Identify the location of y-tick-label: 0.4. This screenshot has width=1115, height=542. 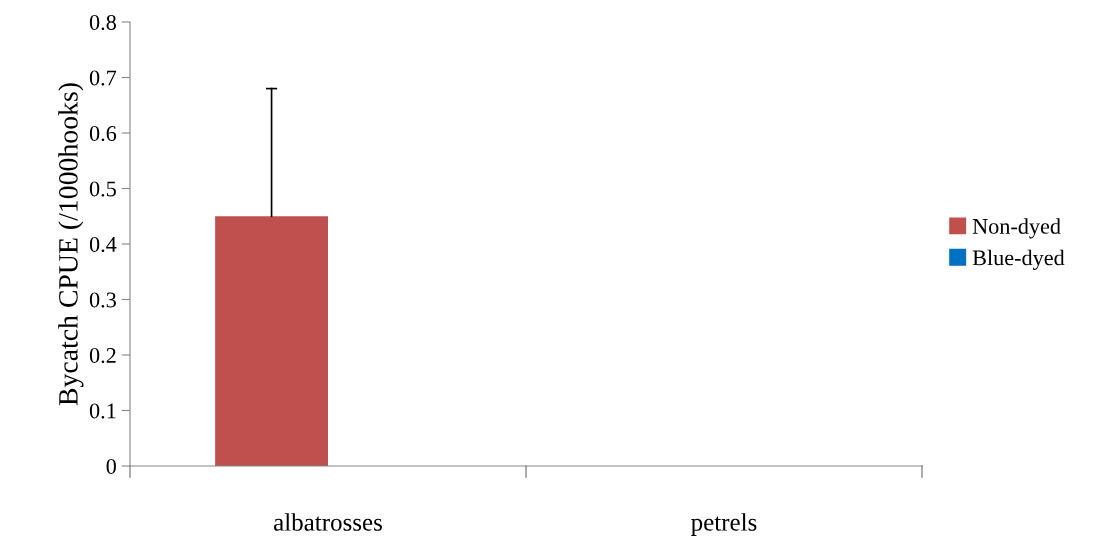
(103, 244).